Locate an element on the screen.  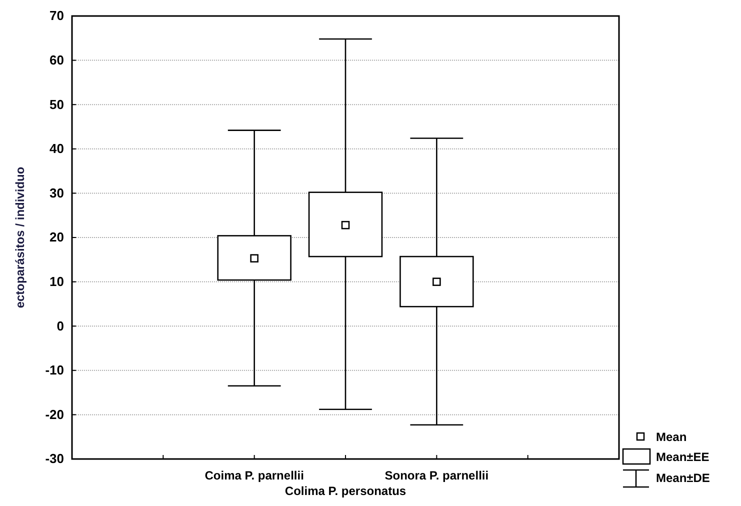
x-tick-label: Coima P. parnellii is located at coordinates (254, 475).